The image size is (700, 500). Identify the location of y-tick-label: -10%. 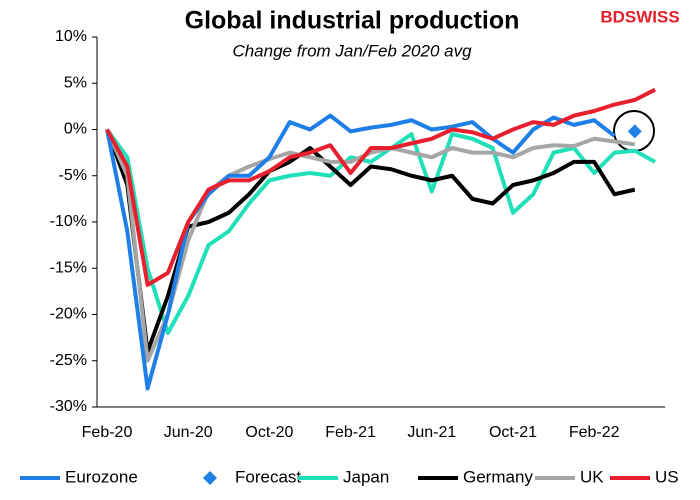
(68, 221).